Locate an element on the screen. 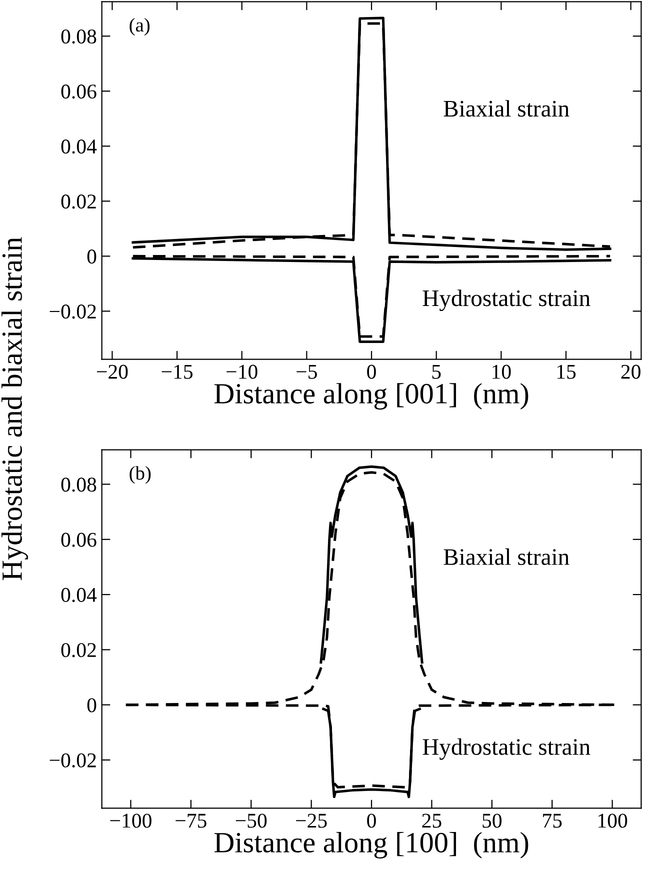 Image resolution: width=670 pixels, height=870 pixels. x-tick-label: −15 is located at coordinates (177, 371).